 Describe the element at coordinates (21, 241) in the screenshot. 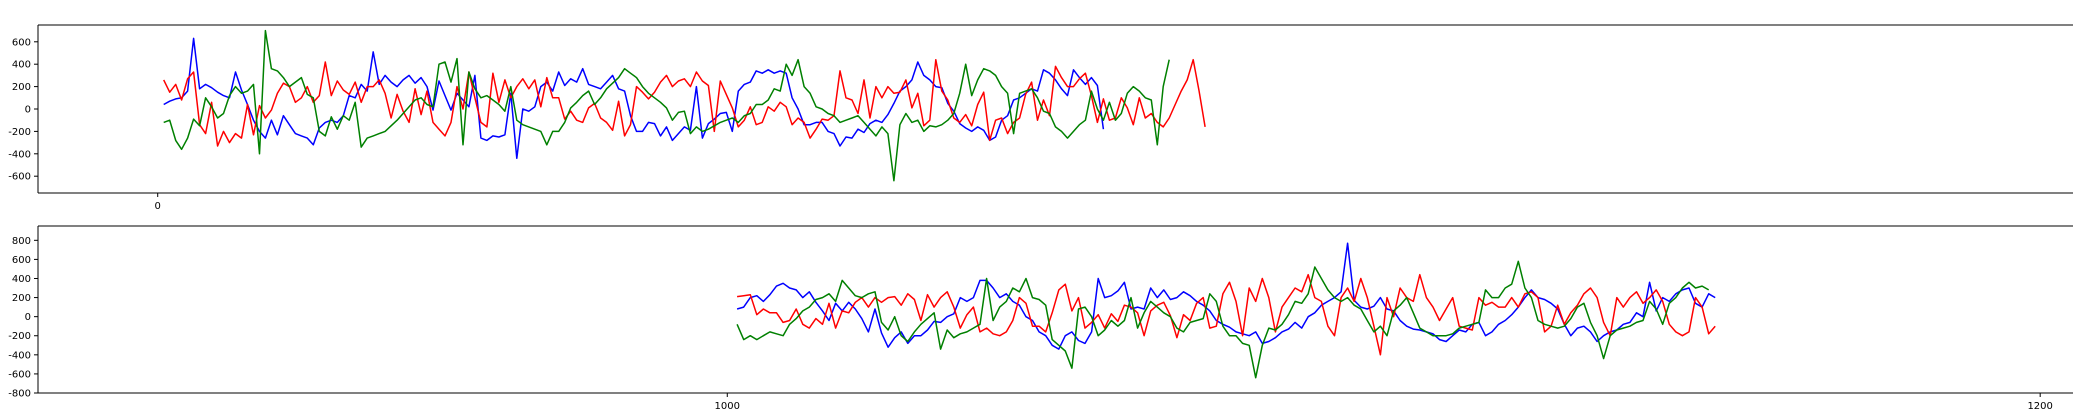

I see `y-tick-label: 800` at that location.